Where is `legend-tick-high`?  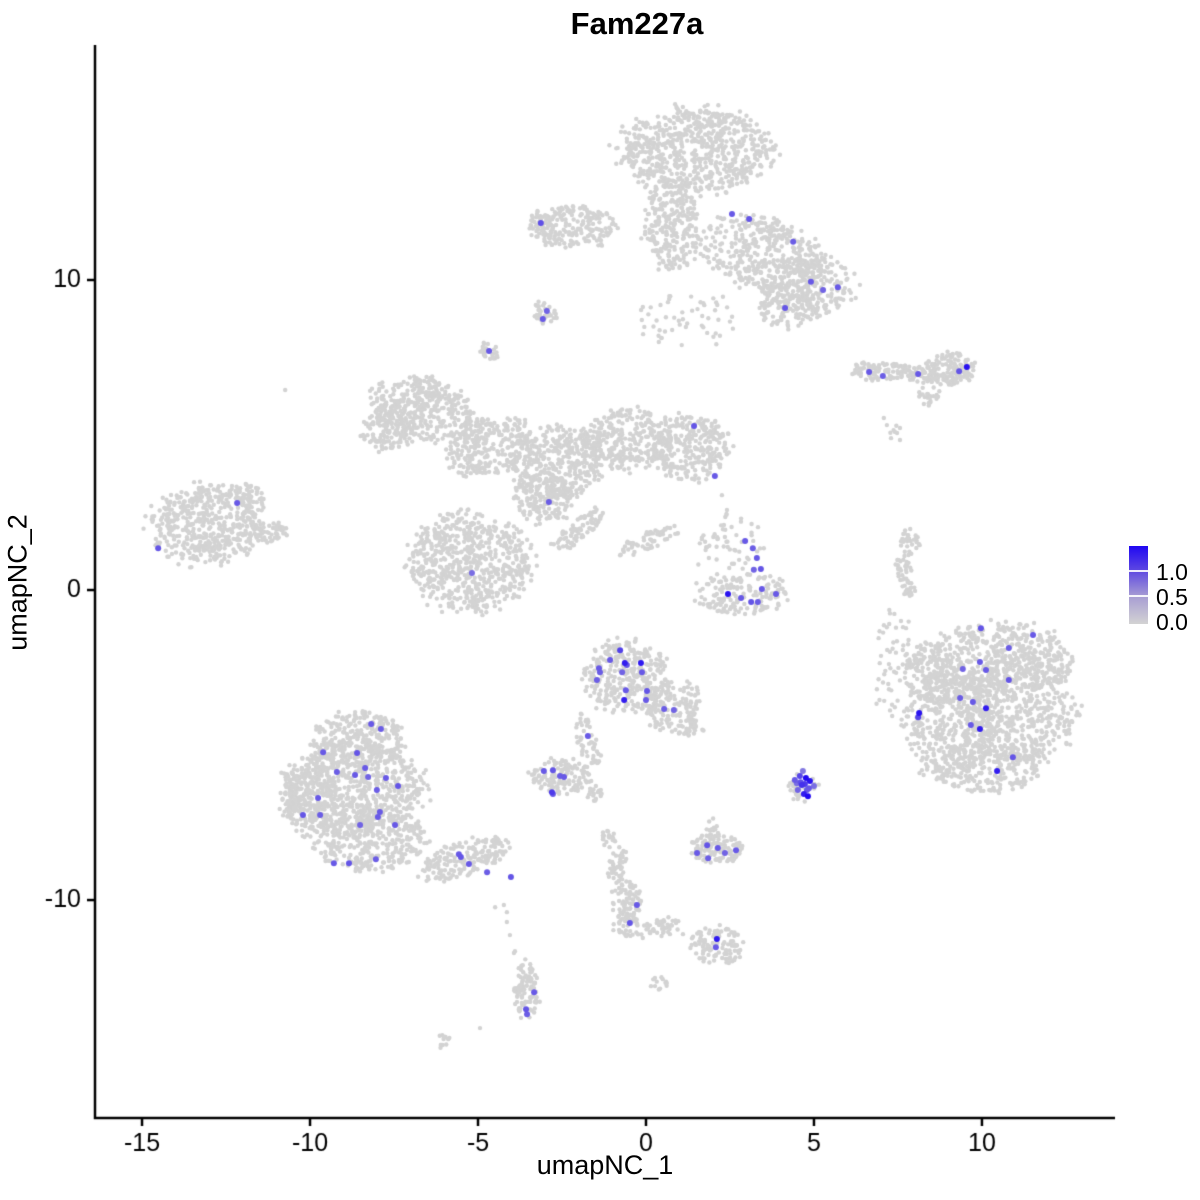 legend-tick-high is located at coordinates (1138, 571).